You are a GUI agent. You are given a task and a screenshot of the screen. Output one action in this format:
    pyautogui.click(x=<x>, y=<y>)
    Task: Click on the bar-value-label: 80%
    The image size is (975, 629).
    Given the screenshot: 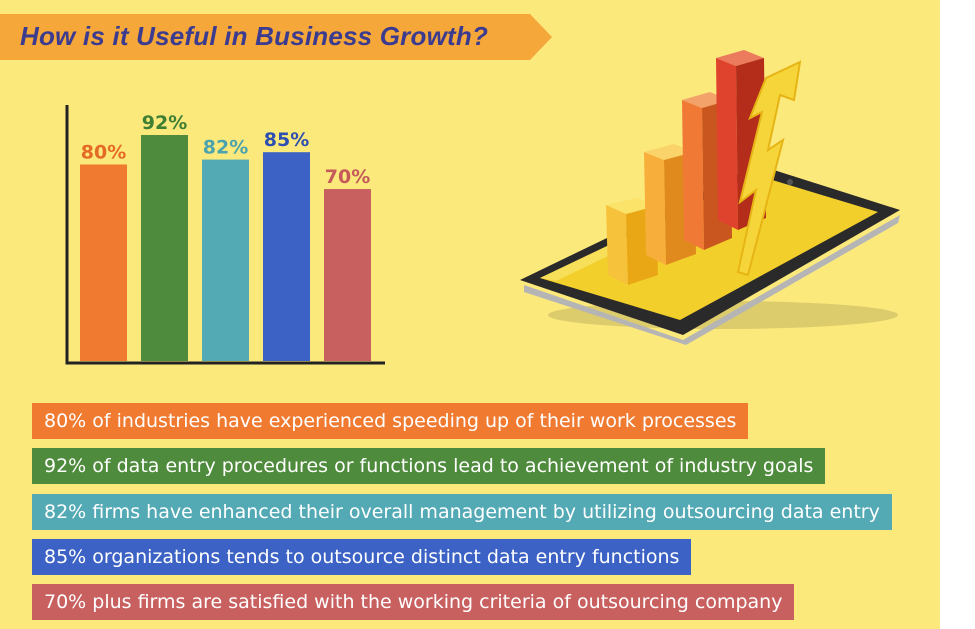 What is the action you would take?
    pyautogui.click(x=103, y=152)
    